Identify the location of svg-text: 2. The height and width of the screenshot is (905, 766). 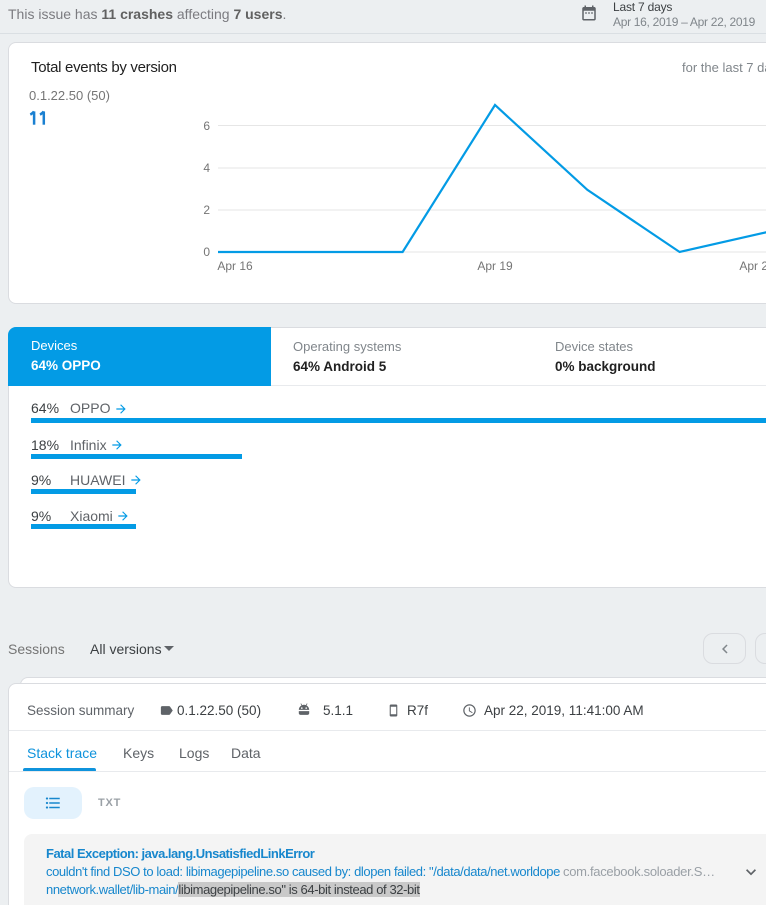
(206, 210).